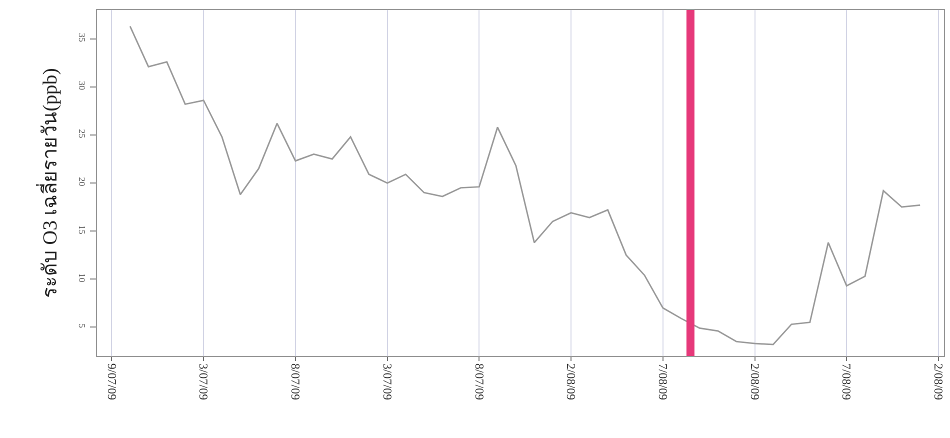 The width and height of the screenshot is (950, 438). What do you see at coordinates (82, 326) in the screenshot?
I see `y-tick-label: 5` at bounding box center [82, 326].